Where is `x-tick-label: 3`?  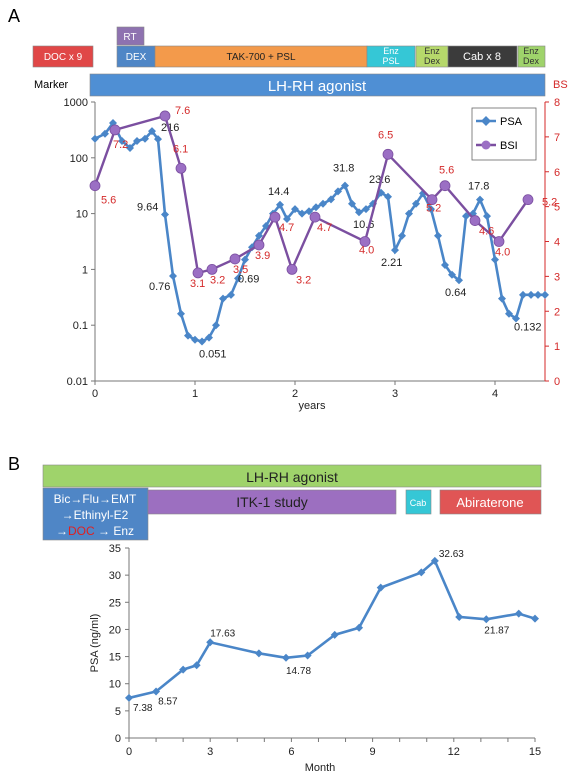
x-tick-label: 3 is located at coordinates (395, 394).